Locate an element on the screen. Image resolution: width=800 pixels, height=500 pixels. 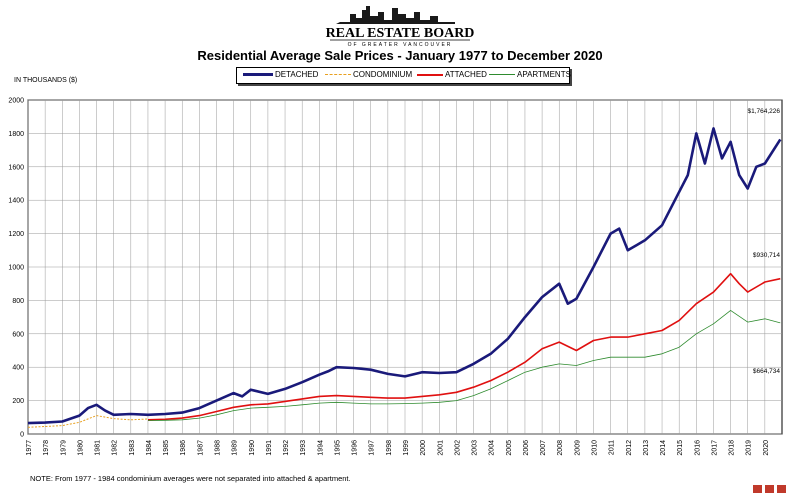
x-tick-label: 2003 is located at coordinates (475, 448).